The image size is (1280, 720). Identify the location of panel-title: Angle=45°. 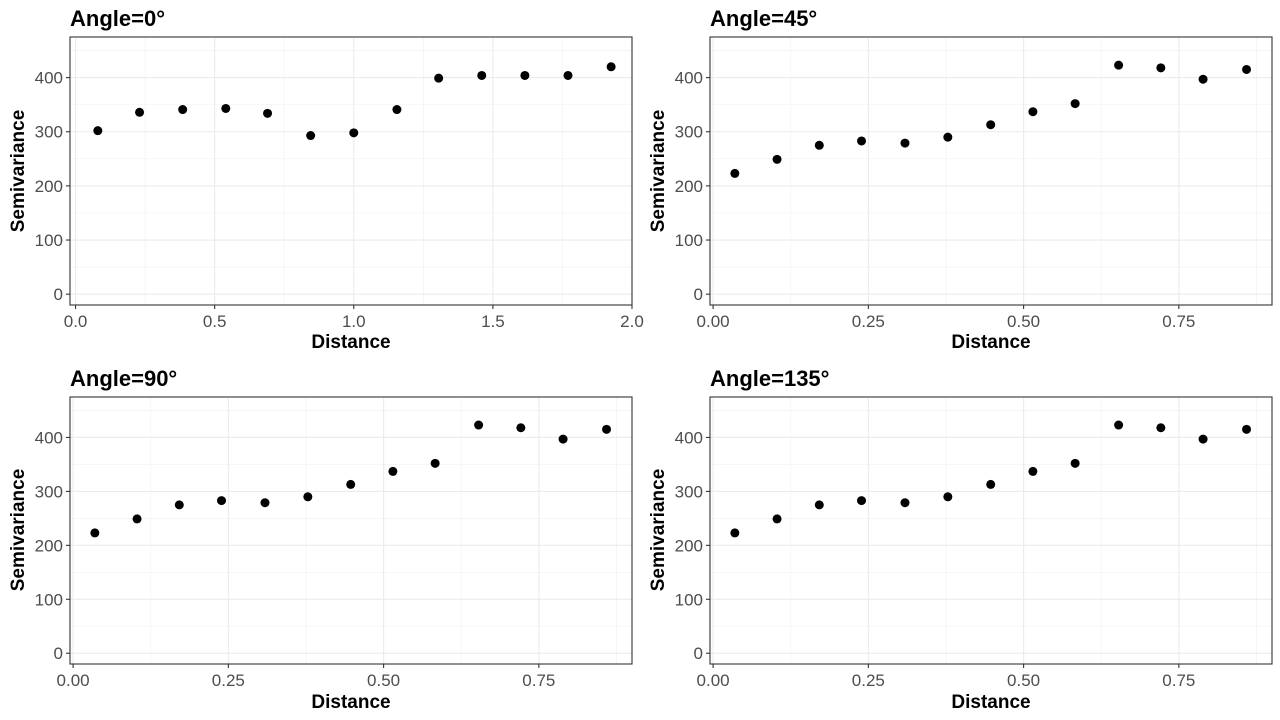
(763, 18).